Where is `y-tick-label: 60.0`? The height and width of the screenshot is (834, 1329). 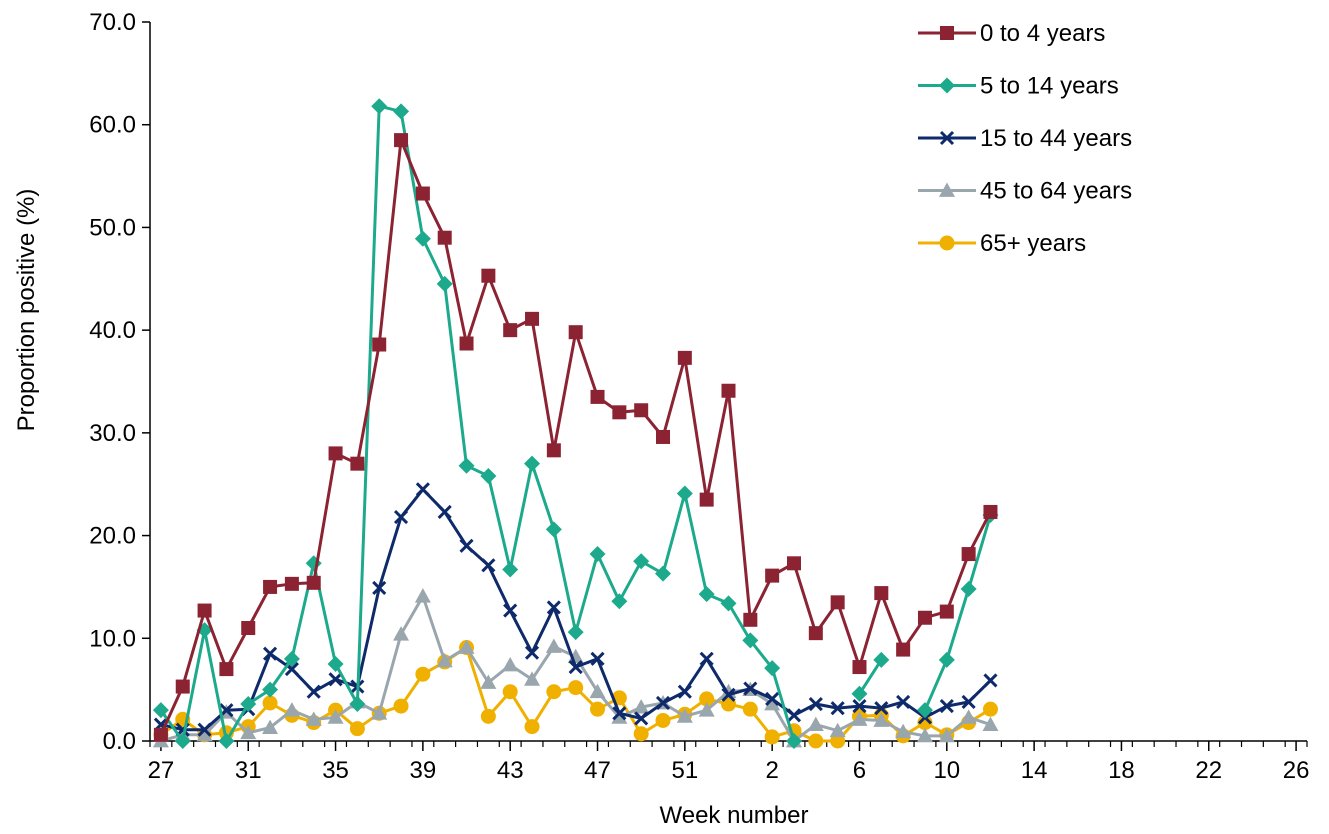 y-tick-label: 60.0 is located at coordinates (112, 125).